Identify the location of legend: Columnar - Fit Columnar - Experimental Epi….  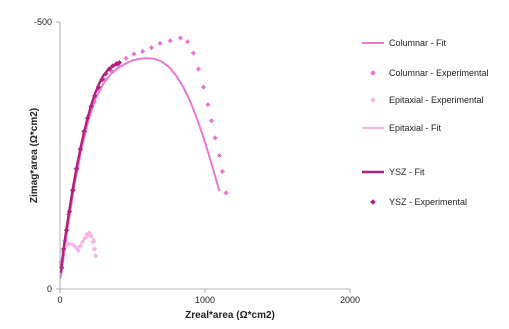
(425, 122).